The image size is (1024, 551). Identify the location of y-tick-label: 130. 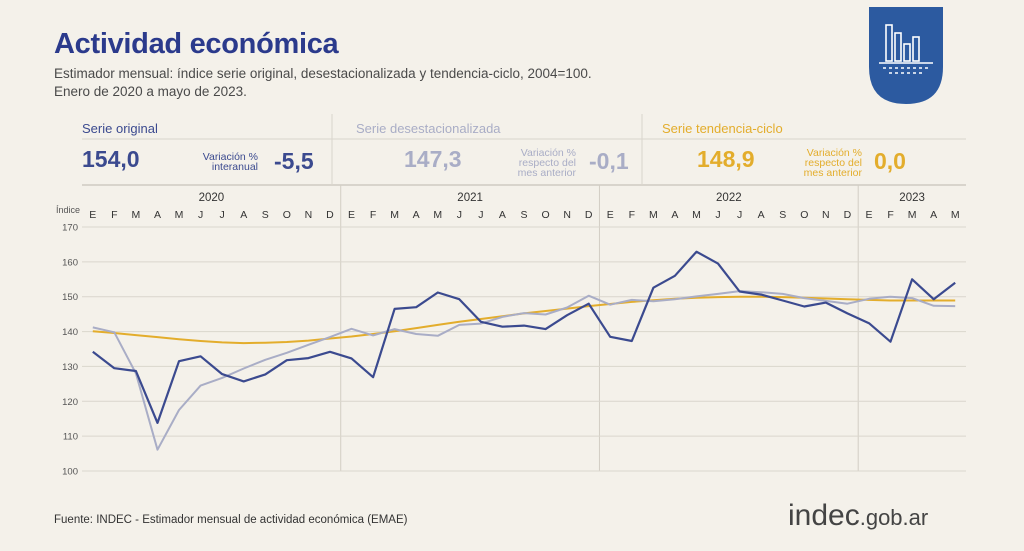
(70, 367).